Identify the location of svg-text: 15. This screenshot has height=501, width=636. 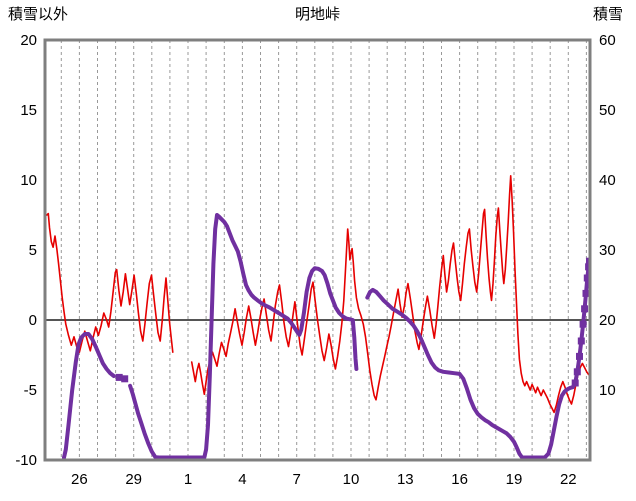
(28, 110).